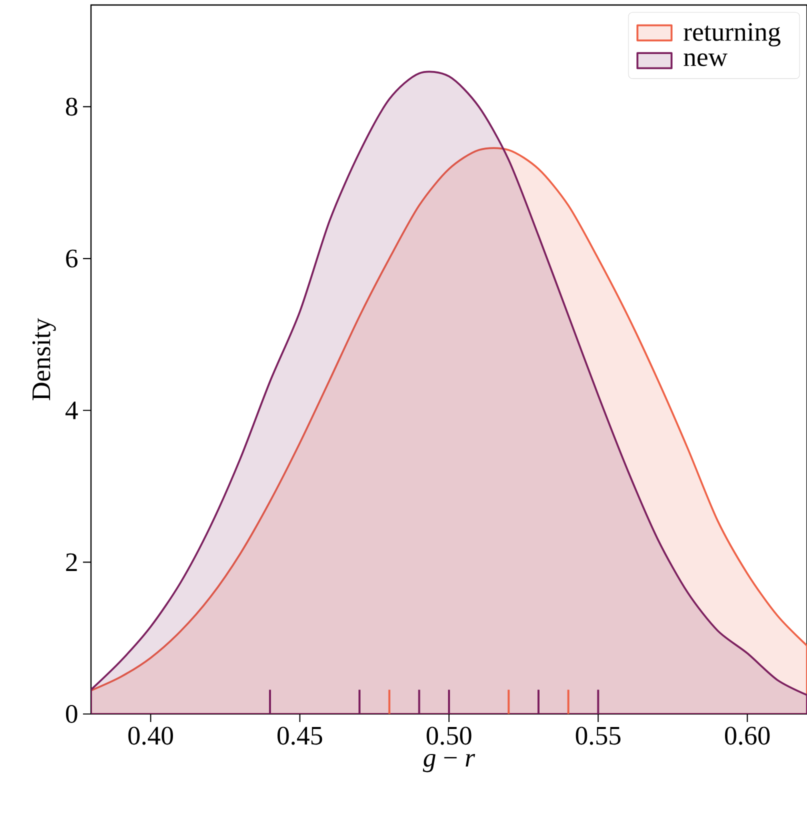  I want to click on x-tick-label: 0.55, so click(598, 735).